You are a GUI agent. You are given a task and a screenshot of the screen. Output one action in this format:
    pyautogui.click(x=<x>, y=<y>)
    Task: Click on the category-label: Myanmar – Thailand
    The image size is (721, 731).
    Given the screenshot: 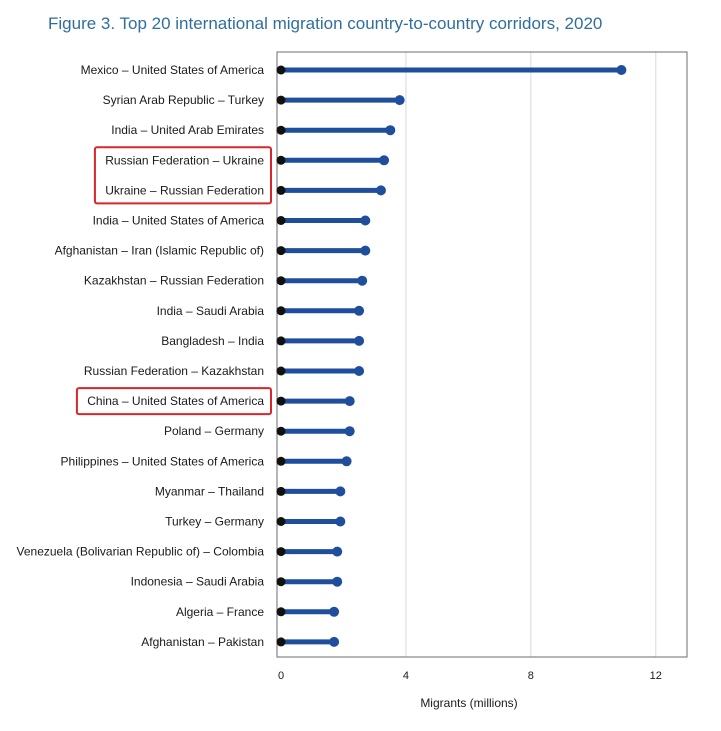 What is the action you would take?
    pyautogui.click(x=209, y=491)
    